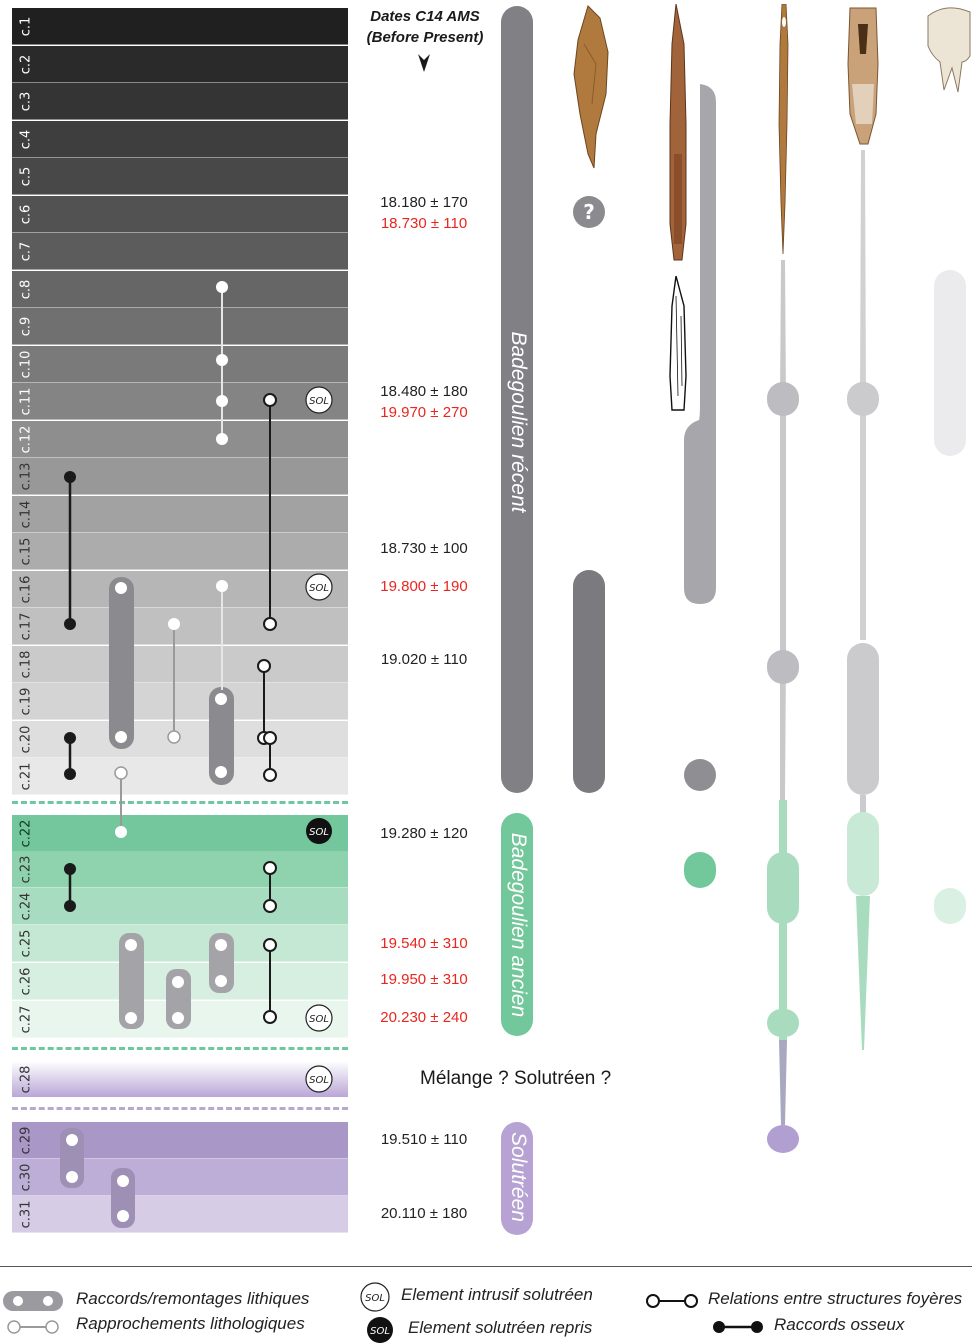  What do you see at coordinates (33, 1327) in the screenshot?
I see `lithologic-legend-icon` at bounding box center [33, 1327].